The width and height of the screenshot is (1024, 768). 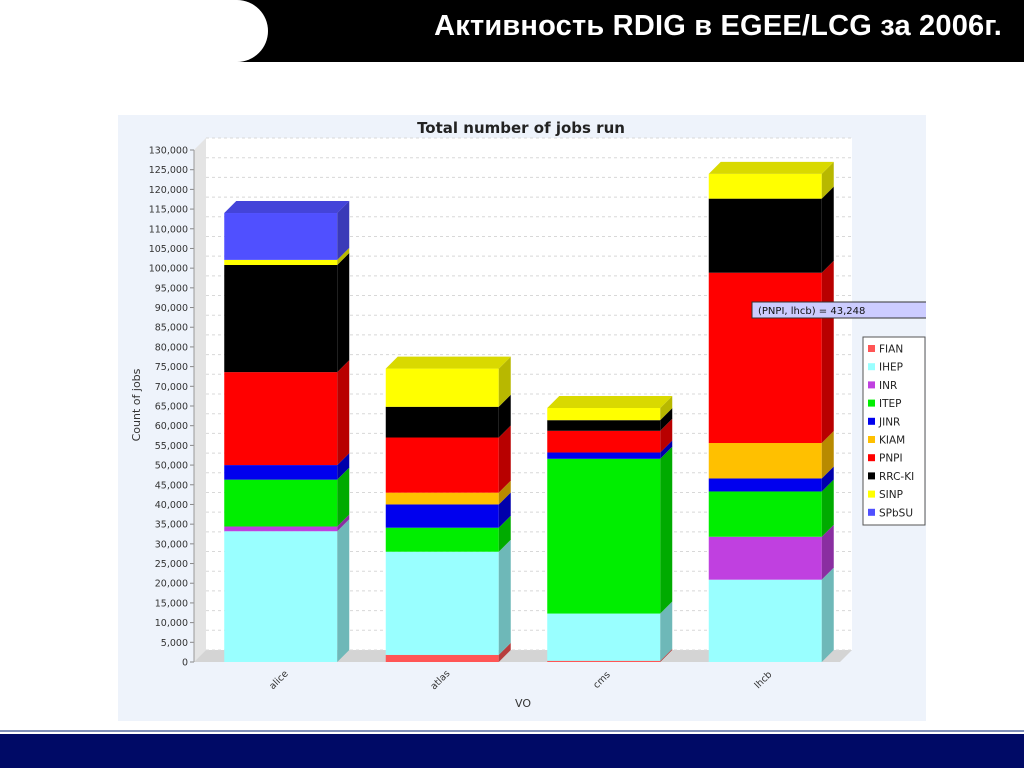 I want to click on bar-top-cms, so click(x=610, y=401).